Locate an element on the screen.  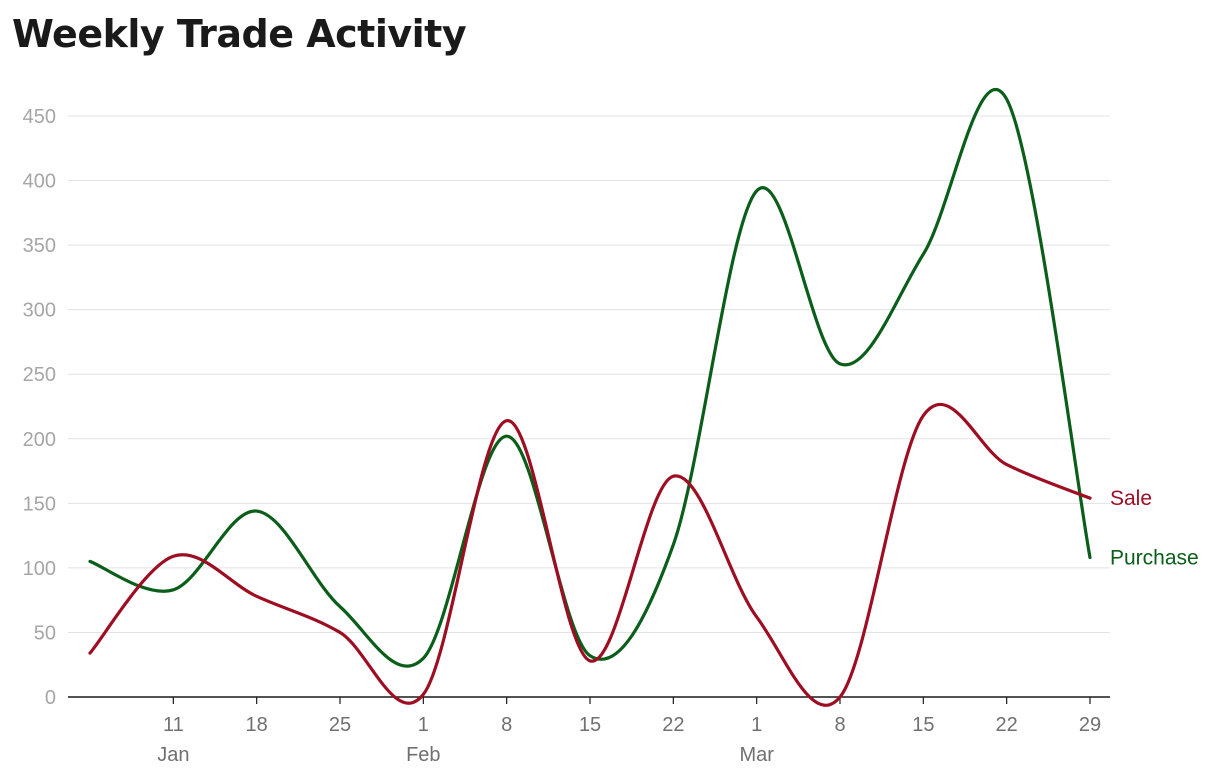
y-tick-label: 350 is located at coordinates (39, 246).